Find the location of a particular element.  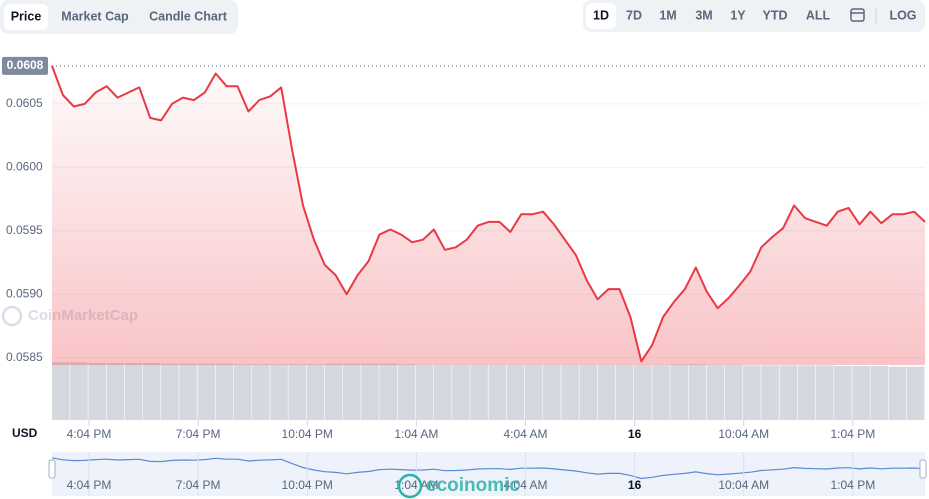

navigator-tick-label: 1:04 PM is located at coordinates (853, 485).